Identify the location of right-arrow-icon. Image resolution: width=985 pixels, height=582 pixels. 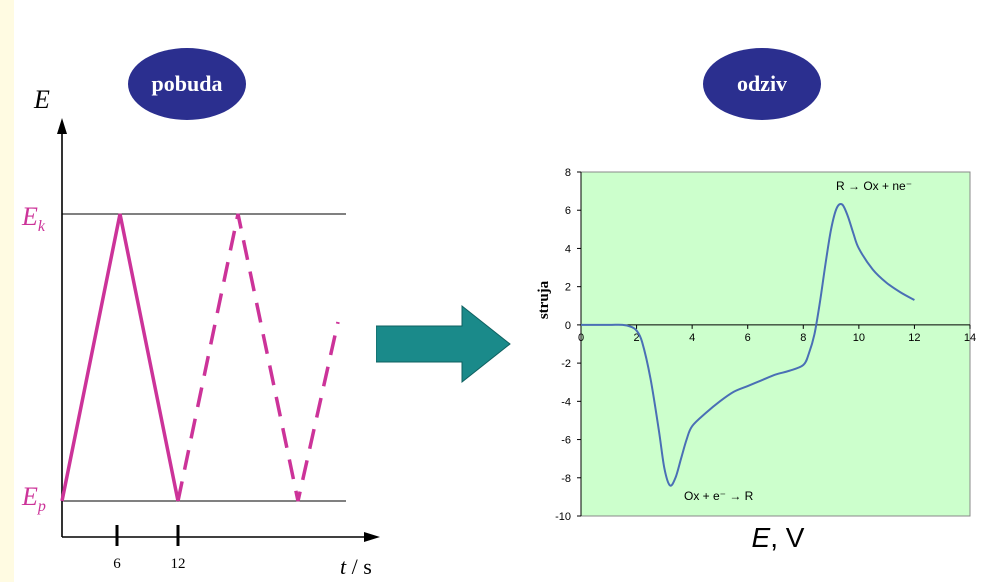
(443, 344).